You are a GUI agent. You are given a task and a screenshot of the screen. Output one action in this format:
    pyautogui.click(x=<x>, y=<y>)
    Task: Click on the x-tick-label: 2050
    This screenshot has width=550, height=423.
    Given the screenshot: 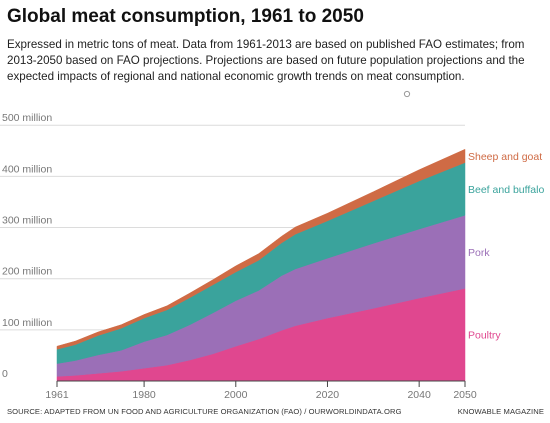 What is the action you would take?
    pyautogui.click(x=465, y=395)
    